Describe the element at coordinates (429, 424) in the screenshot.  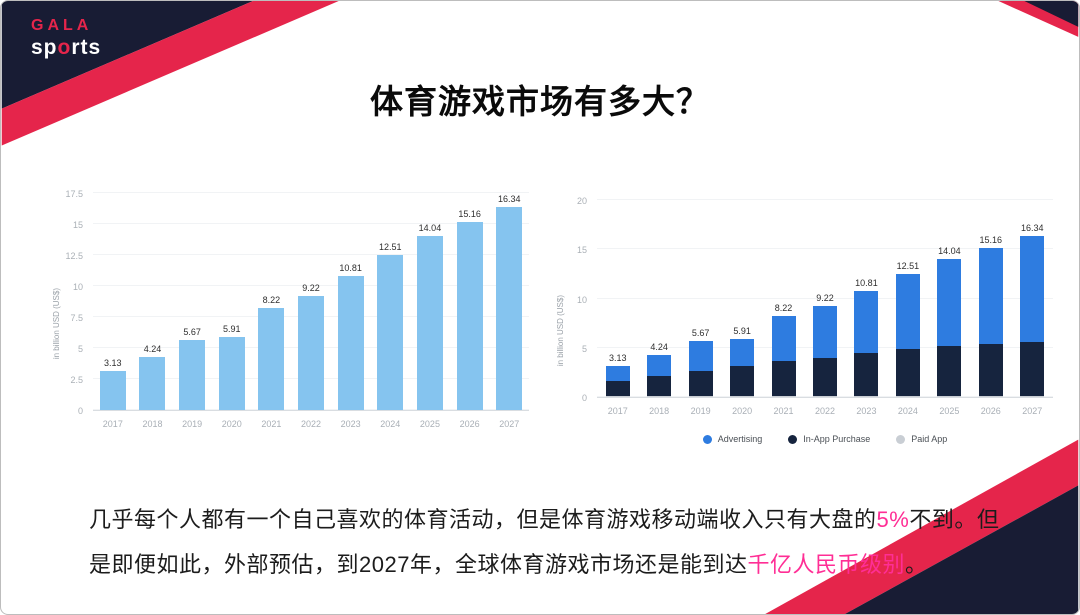
I see `x-tick-label: 2025` at that location.